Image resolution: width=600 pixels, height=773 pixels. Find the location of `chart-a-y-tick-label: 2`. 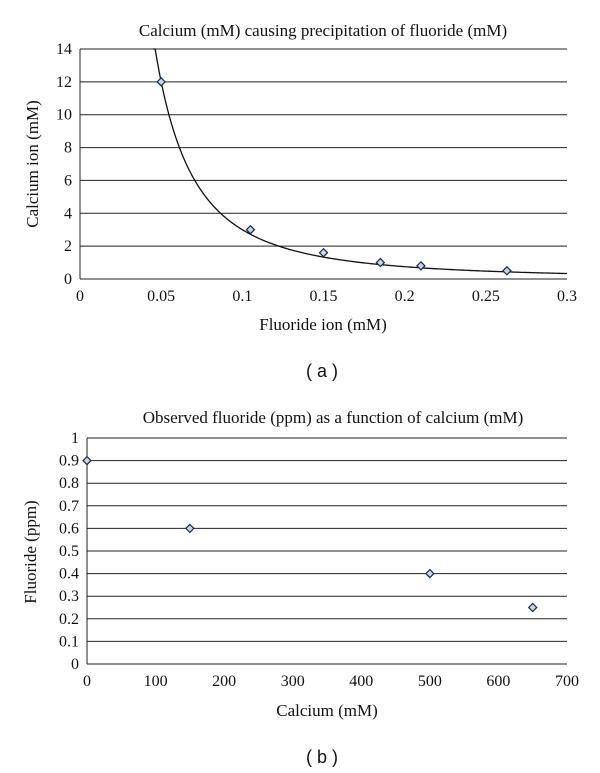

chart-a-y-tick-label: 2 is located at coordinates (68, 246).